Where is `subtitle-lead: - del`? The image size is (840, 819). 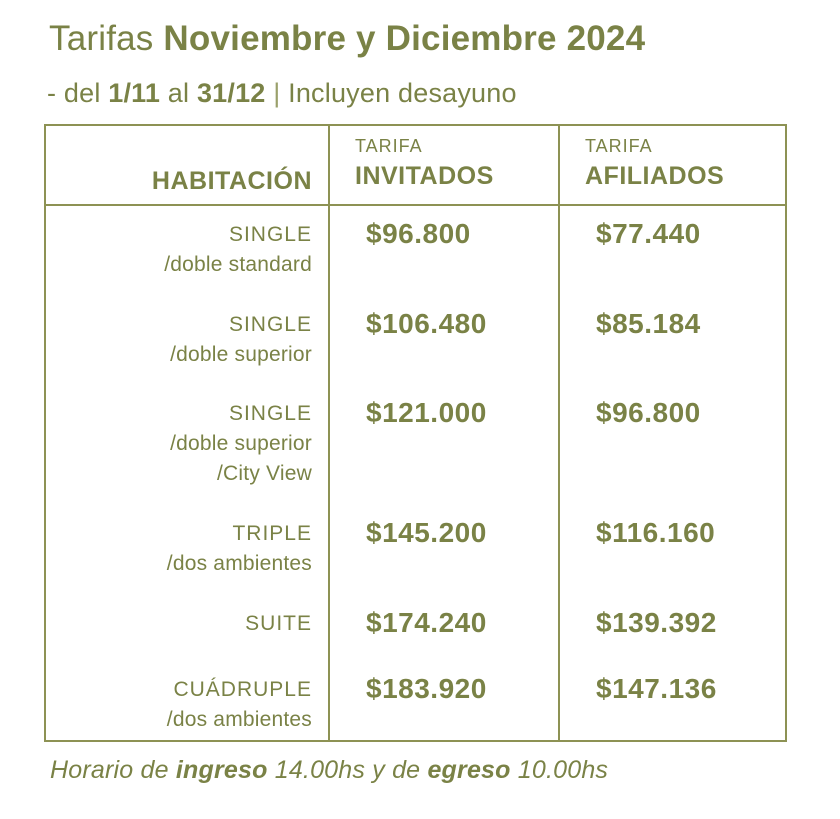 subtitle-lead: - del is located at coordinates (78, 93).